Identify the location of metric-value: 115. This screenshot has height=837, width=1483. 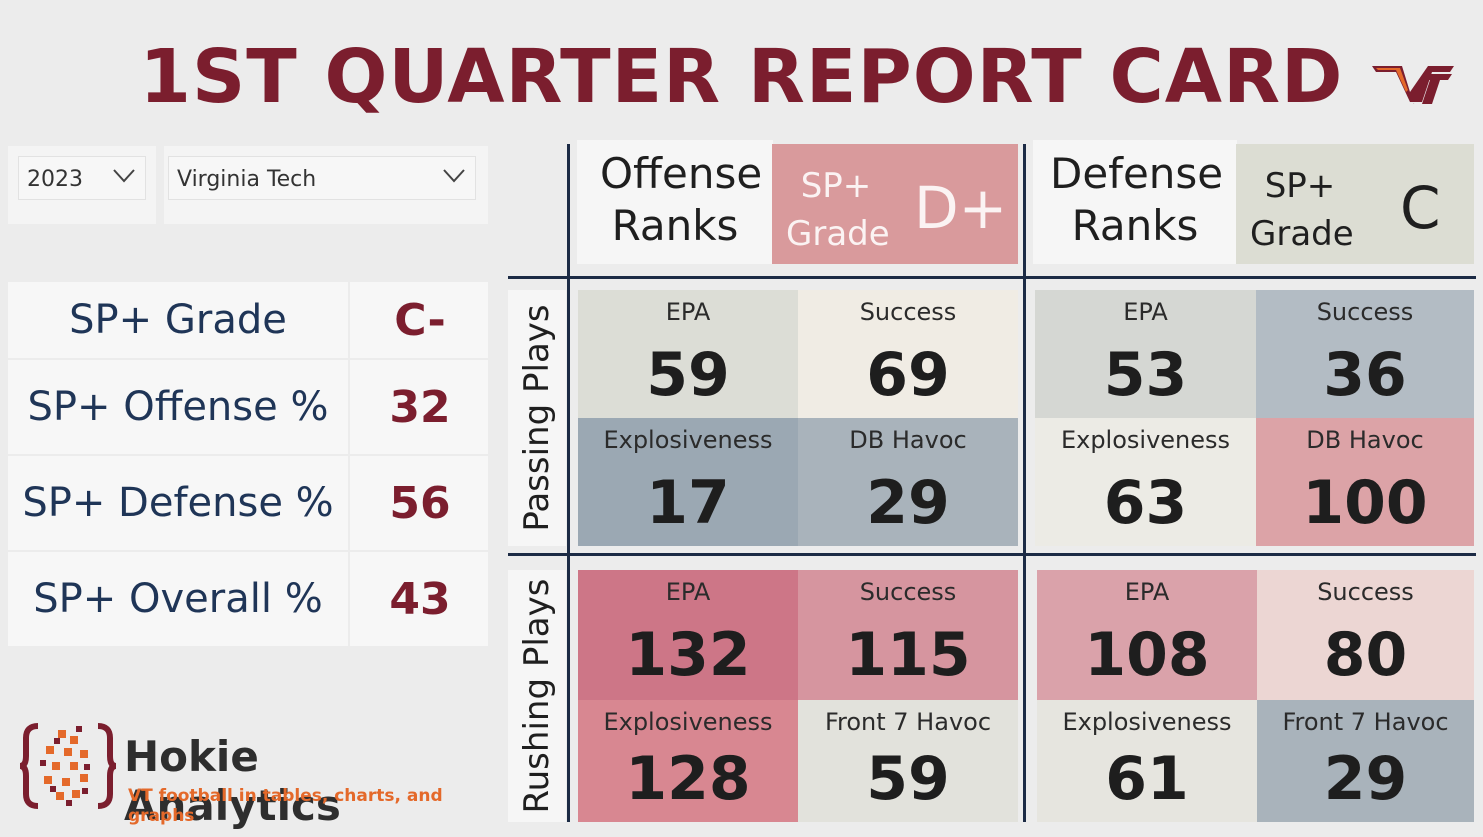
(908, 655).